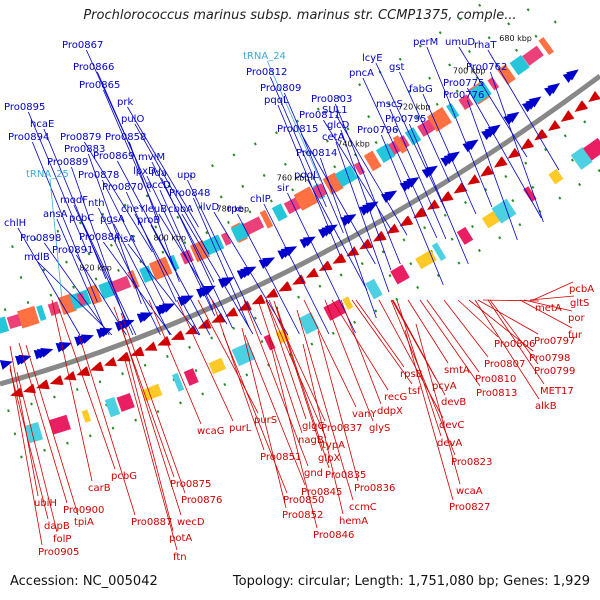 Image resolution: width=600 pixels, height=600 pixels. Describe the element at coordinates (389, 104) in the screenshot. I see `gene-label-mscs: mscS` at that location.